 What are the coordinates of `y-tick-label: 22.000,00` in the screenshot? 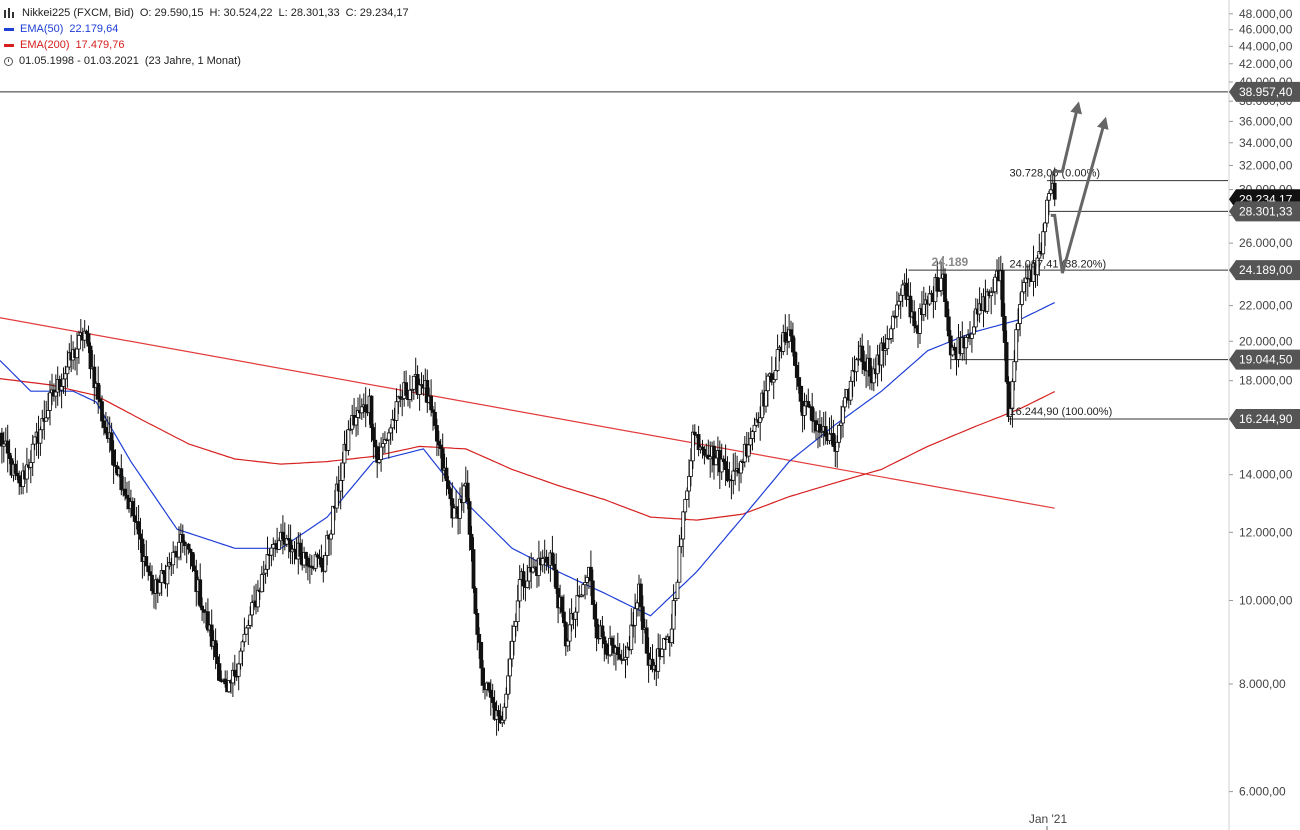 It's located at (1266, 306).